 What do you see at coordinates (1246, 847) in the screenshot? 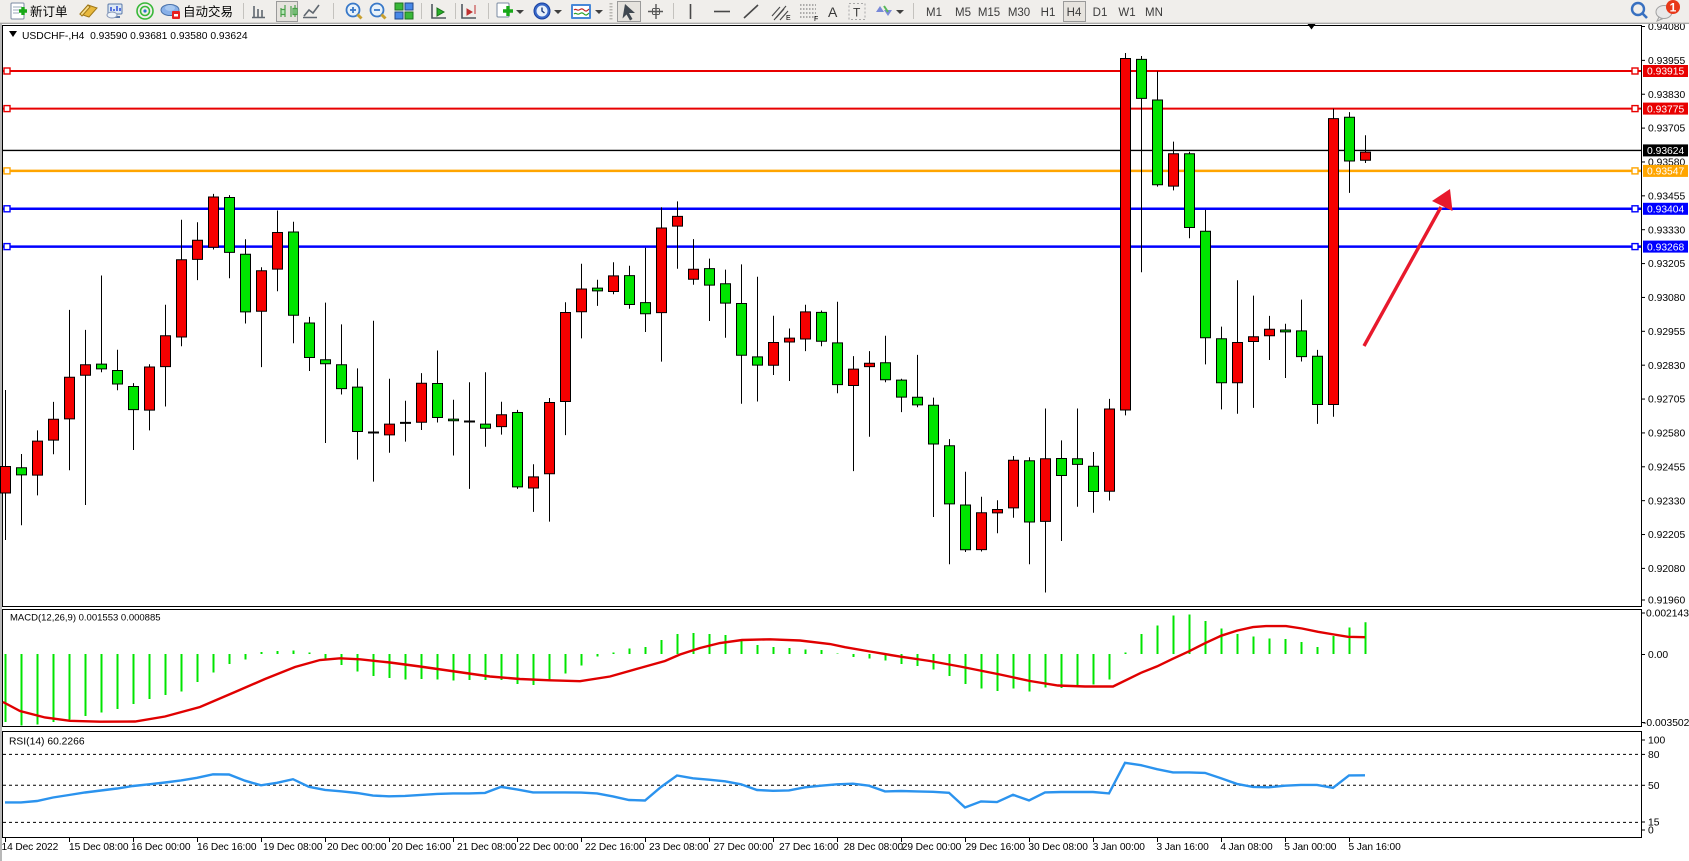
I see `svg-text: 4 Jan 08:00` at bounding box center [1246, 847].